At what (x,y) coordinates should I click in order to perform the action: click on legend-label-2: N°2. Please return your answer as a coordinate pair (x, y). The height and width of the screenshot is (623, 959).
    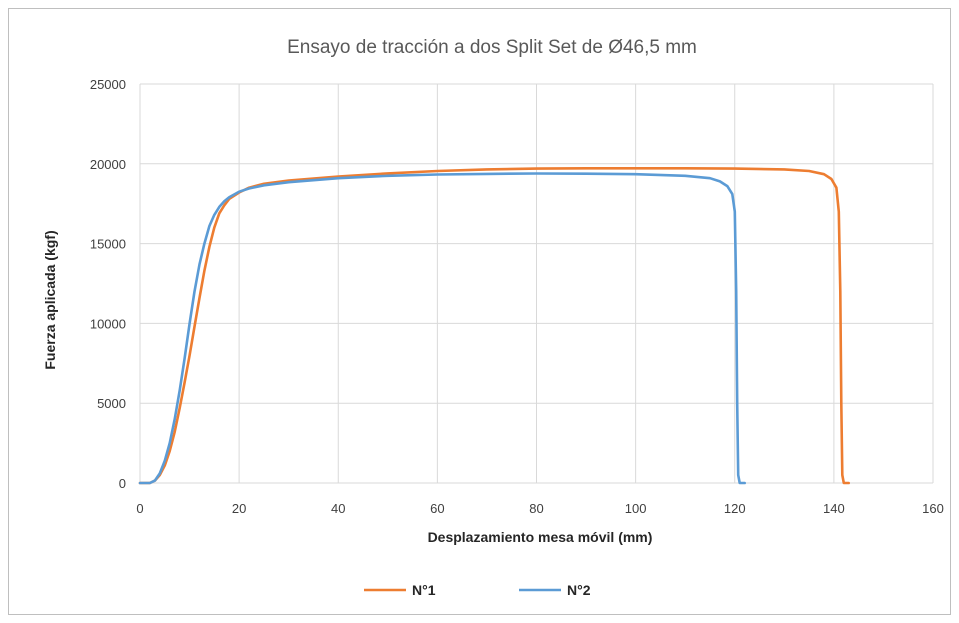
    Looking at the image, I should click on (579, 590).